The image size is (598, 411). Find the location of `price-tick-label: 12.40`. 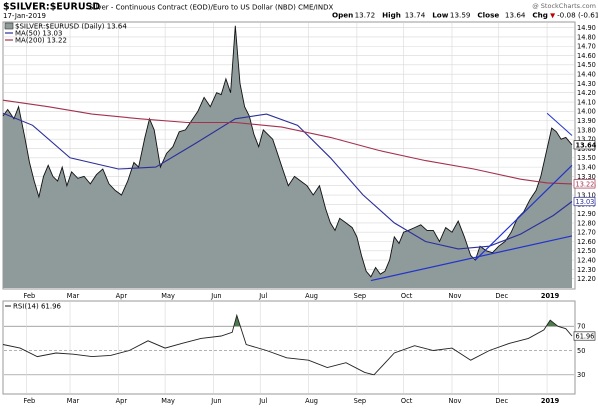

price-tick-label: 12.40 is located at coordinates (586, 261).